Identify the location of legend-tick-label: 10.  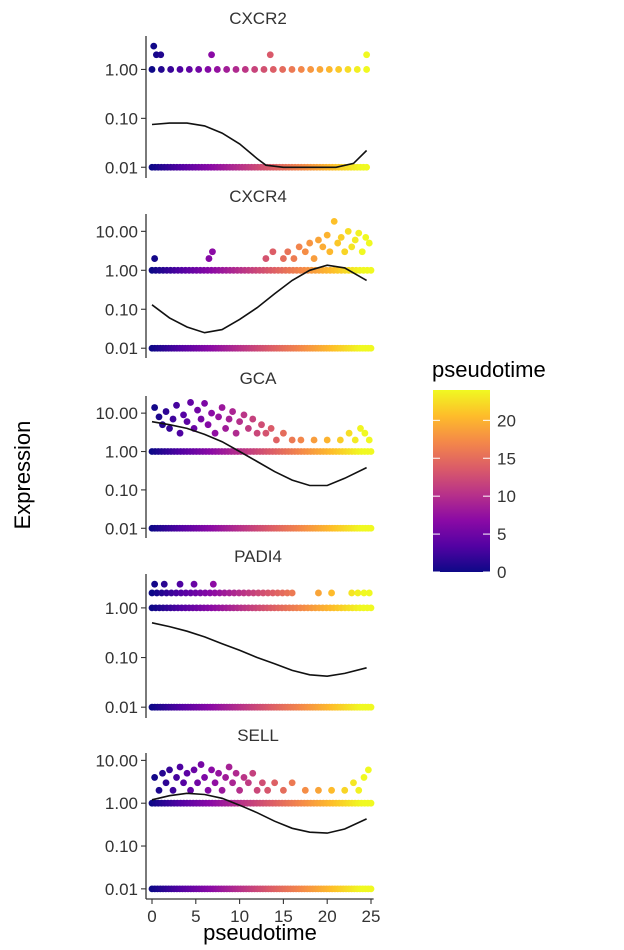
(506, 496).